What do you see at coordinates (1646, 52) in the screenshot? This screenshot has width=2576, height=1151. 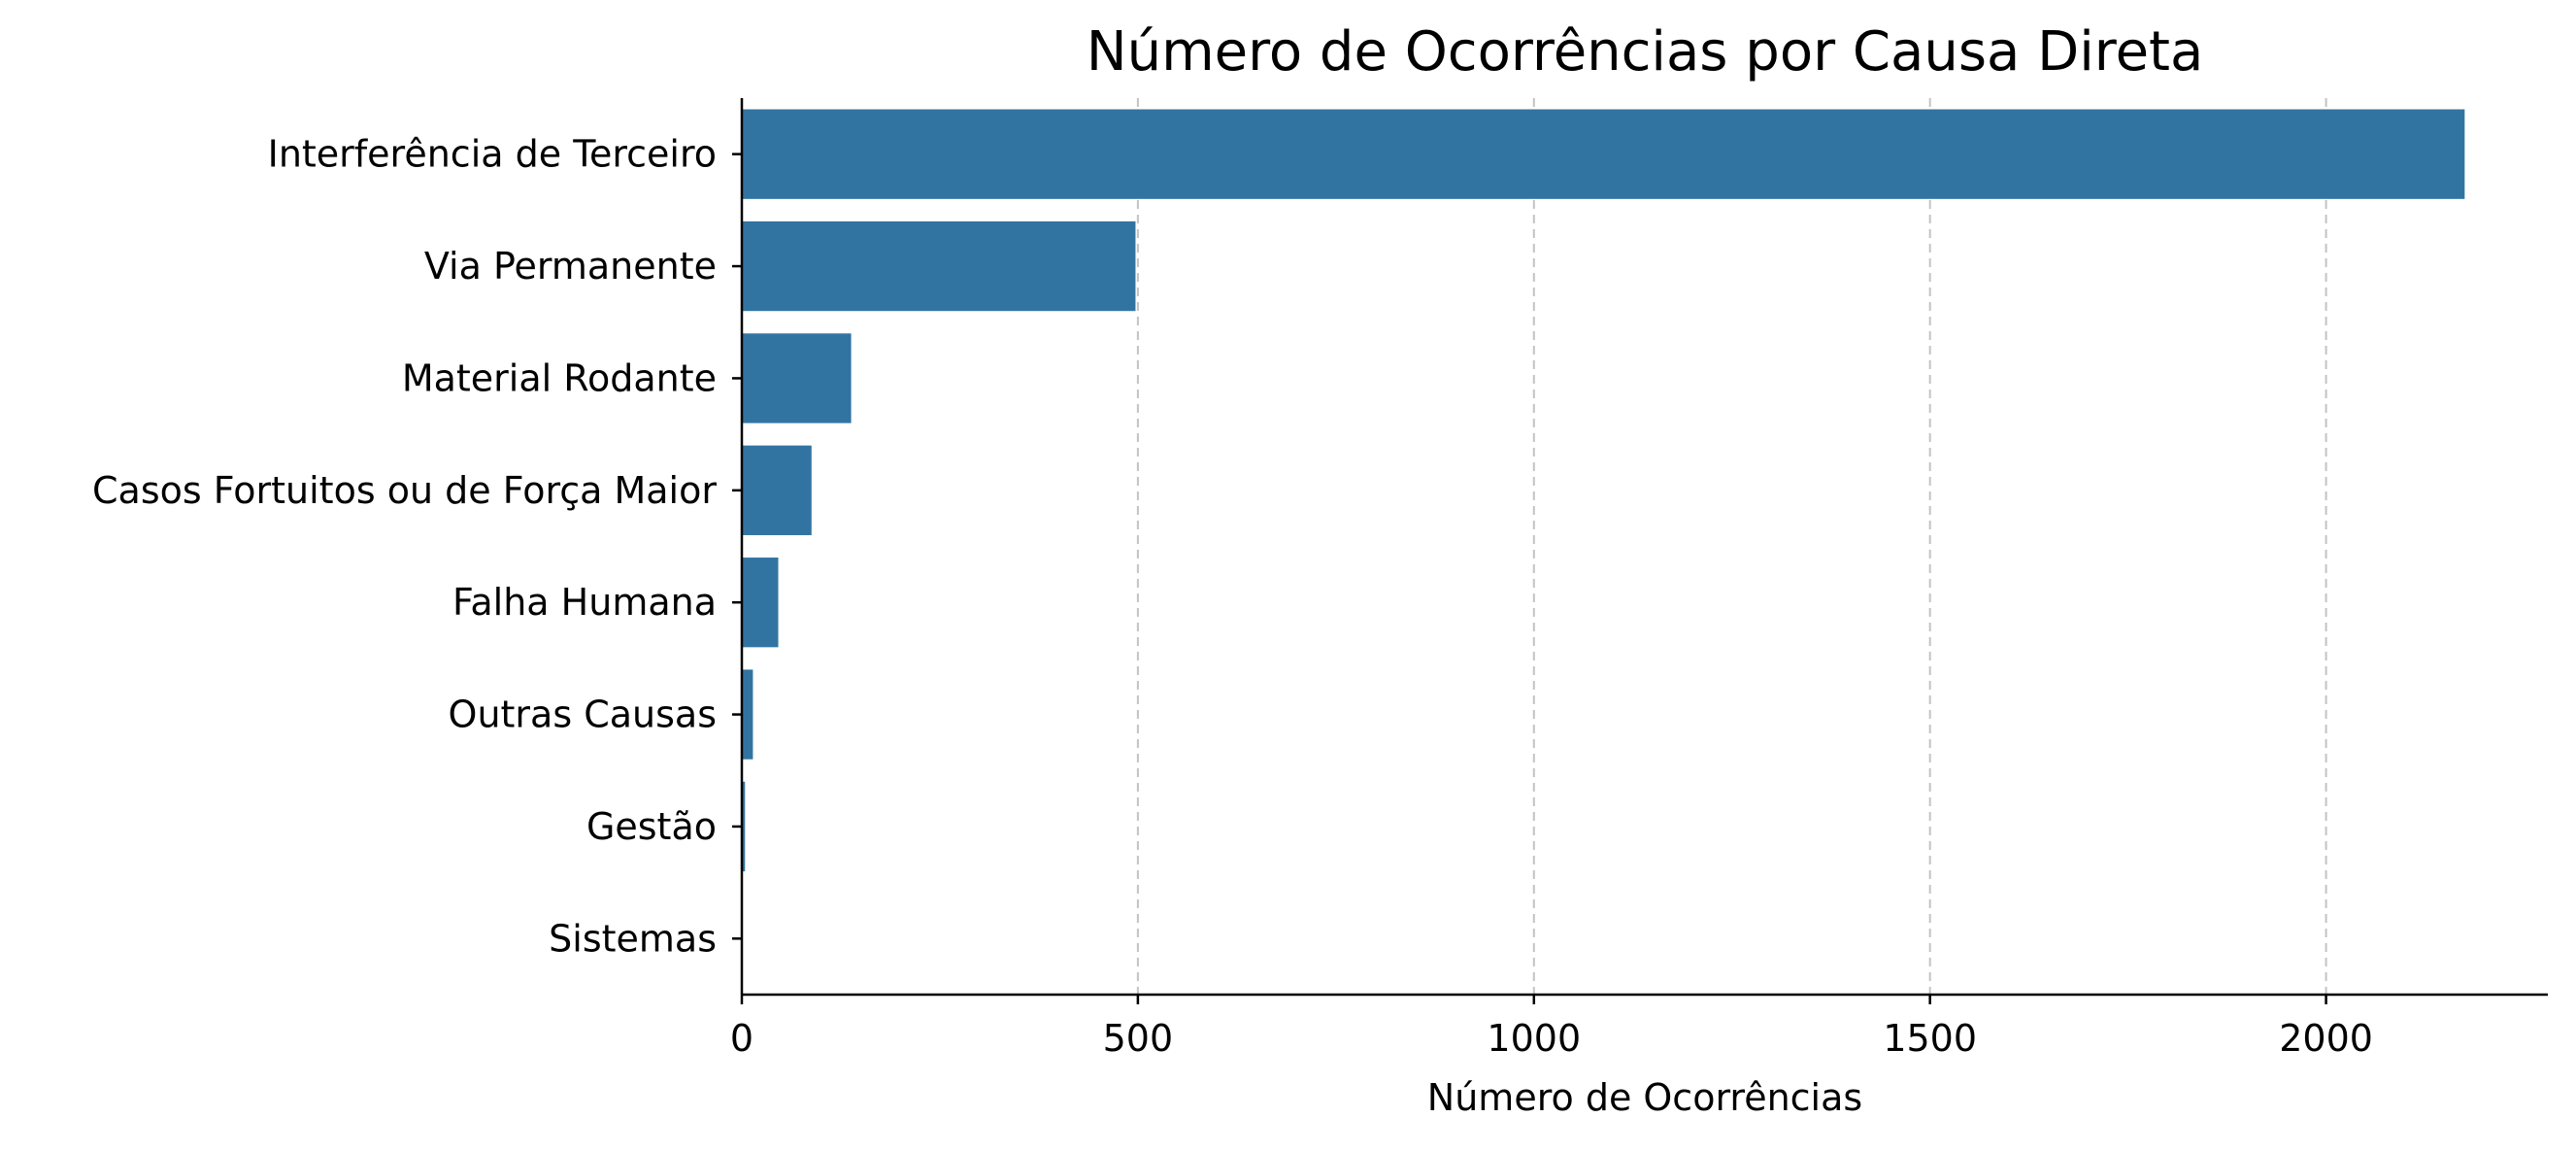 I see `chart-title: Número de Ocorrências por Causa Direta` at bounding box center [1646, 52].